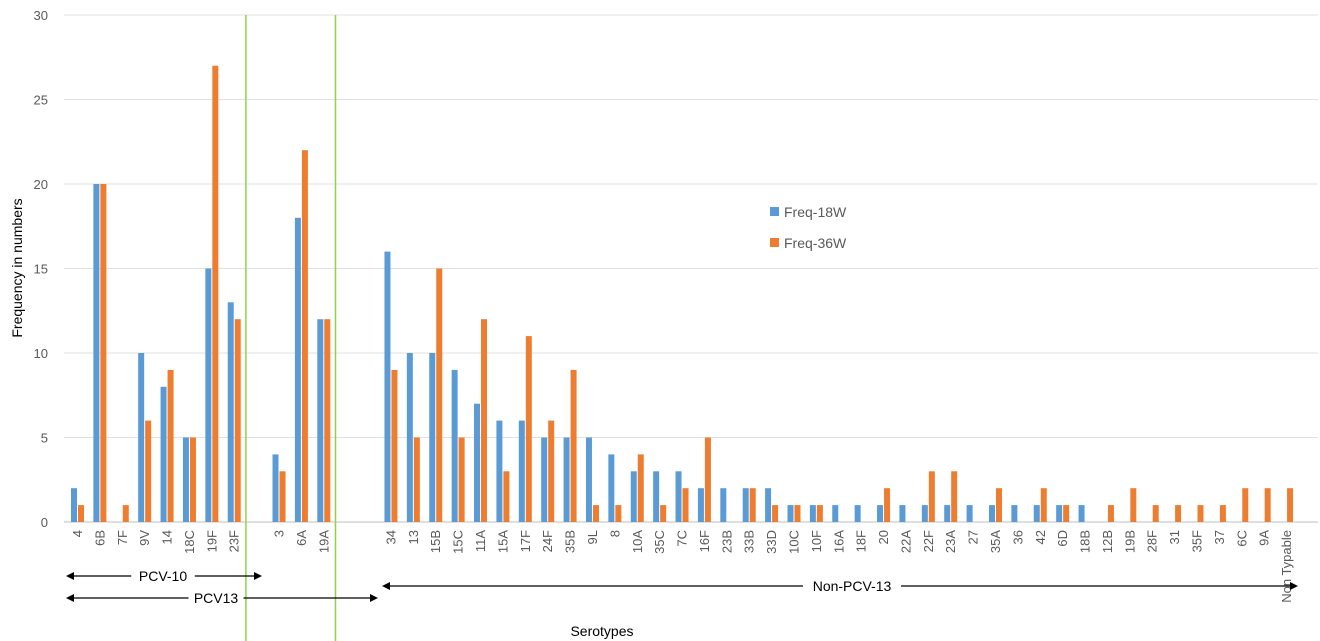  Describe the element at coordinates (928, 541) in the screenshot. I see `x-tick-label: 22F` at that location.